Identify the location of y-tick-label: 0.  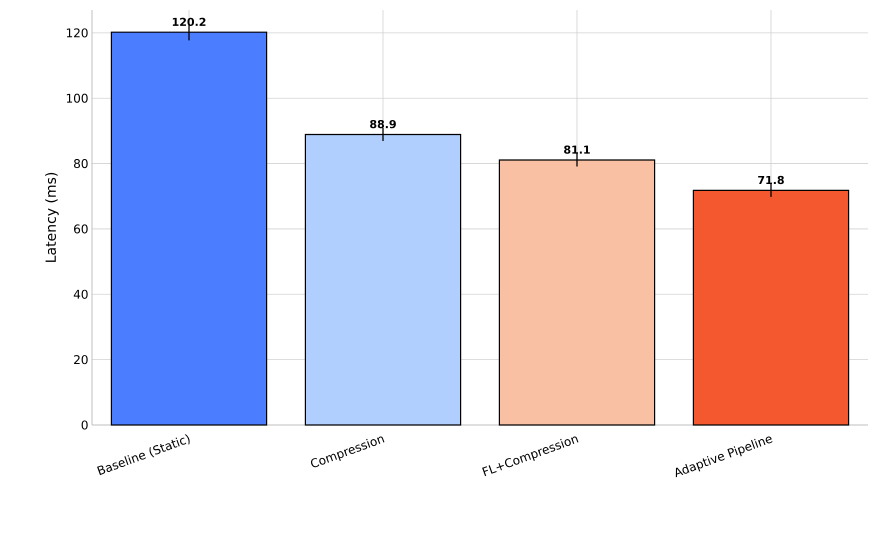
(85, 425).